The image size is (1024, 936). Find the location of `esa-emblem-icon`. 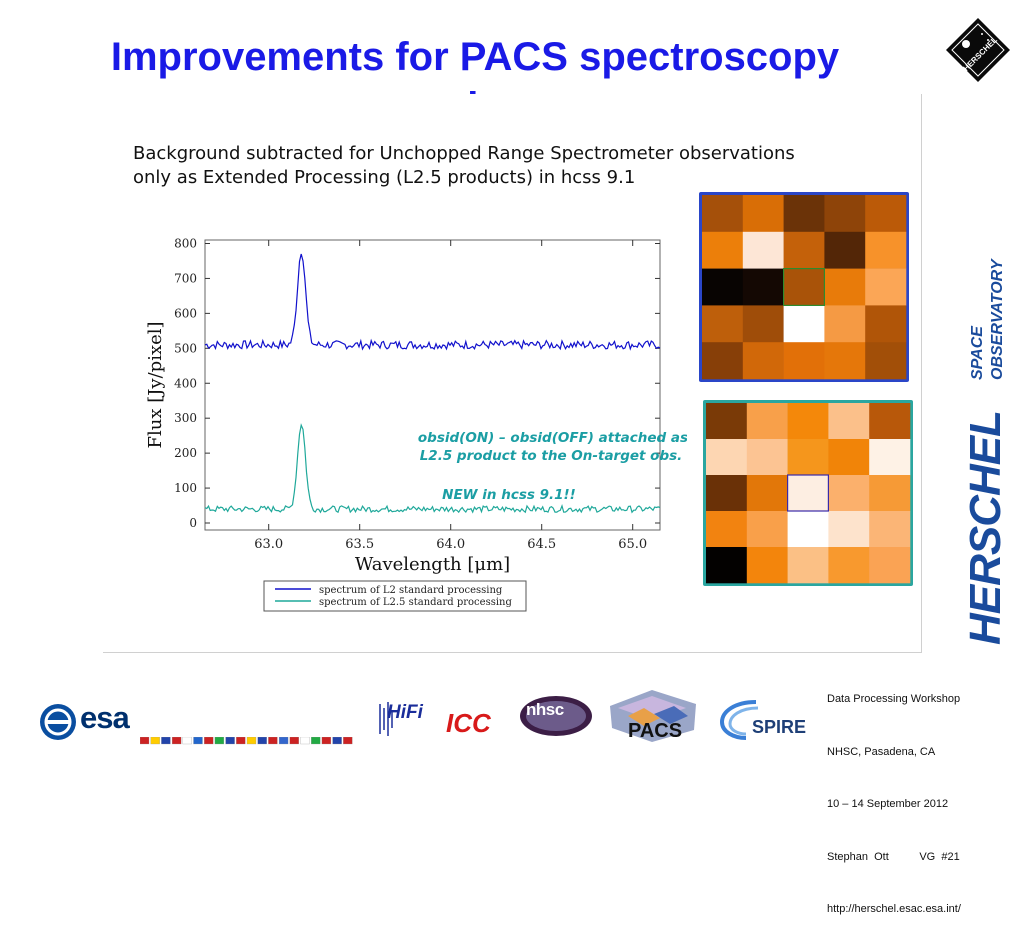

esa-emblem-icon is located at coordinates (58, 724).